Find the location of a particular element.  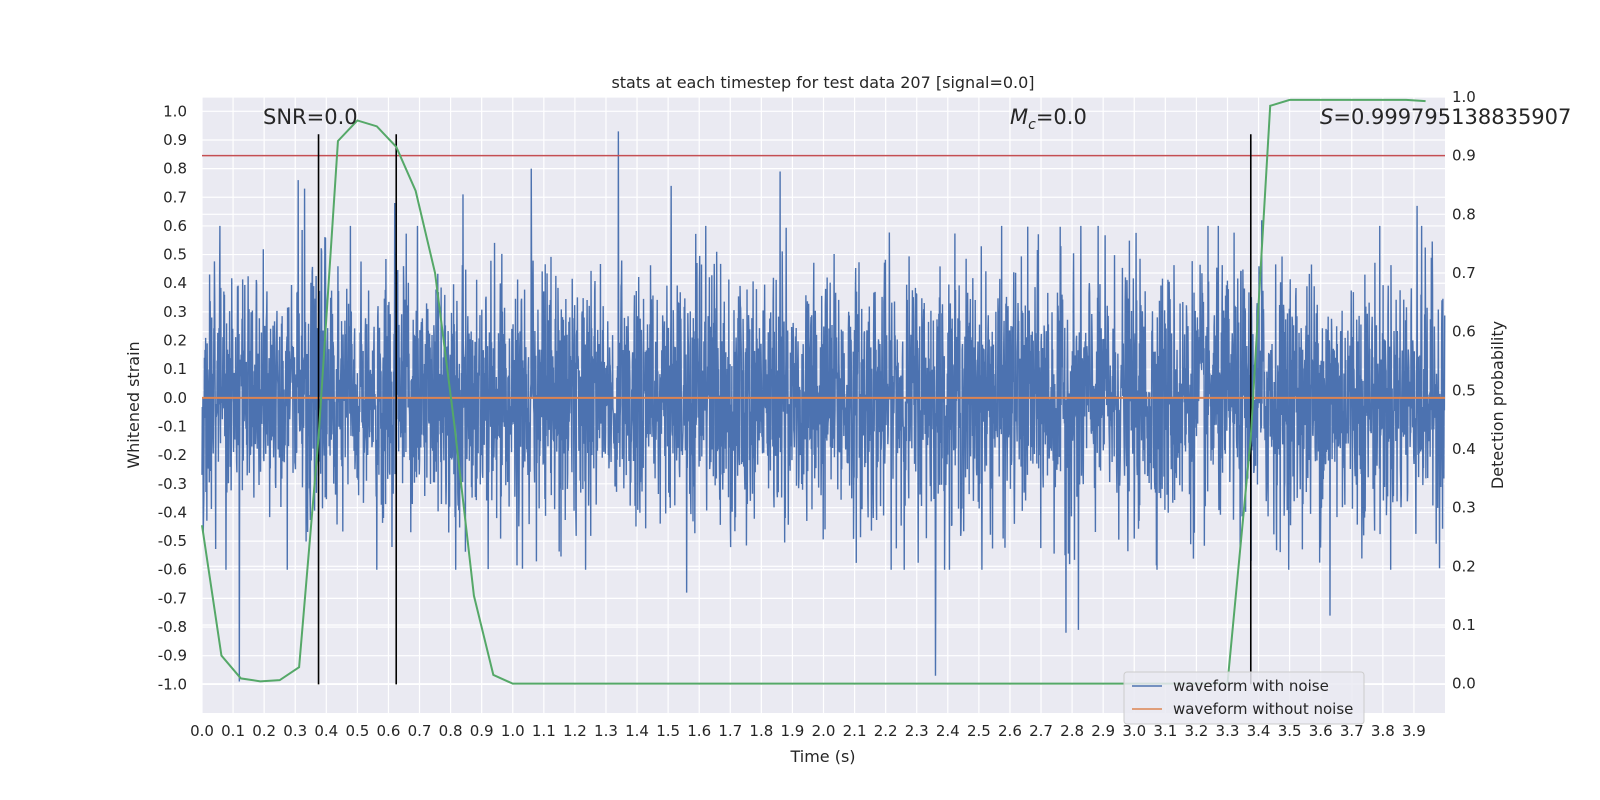

x-tick-label: 1.7 is located at coordinates (730, 731).